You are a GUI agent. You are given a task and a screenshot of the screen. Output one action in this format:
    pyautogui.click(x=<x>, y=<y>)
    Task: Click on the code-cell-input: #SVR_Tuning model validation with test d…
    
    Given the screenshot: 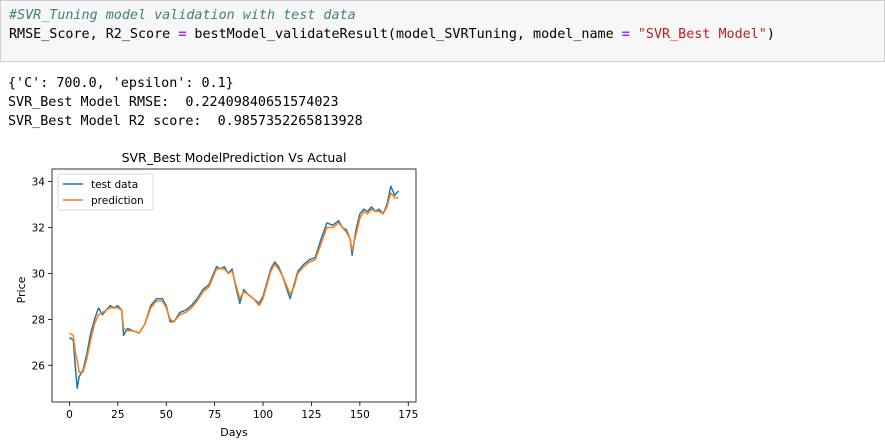 What is the action you would take?
    pyautogui.click(x=442, y=31)
    